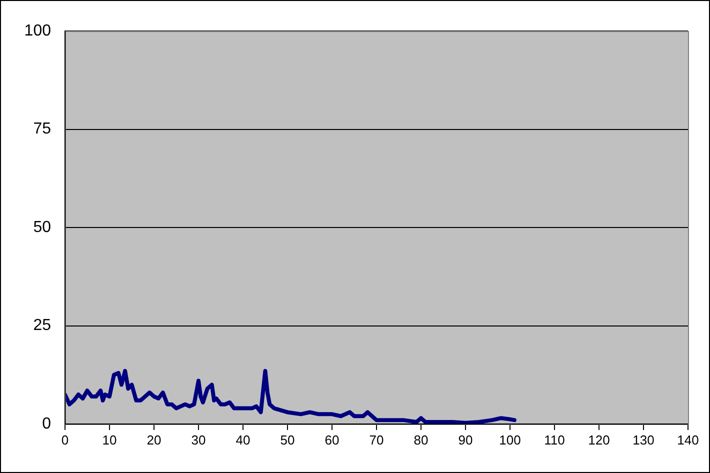 The width and height of the screenshot is (710, 473). I want to click on x-tick-label: 100, so click(510, 440).